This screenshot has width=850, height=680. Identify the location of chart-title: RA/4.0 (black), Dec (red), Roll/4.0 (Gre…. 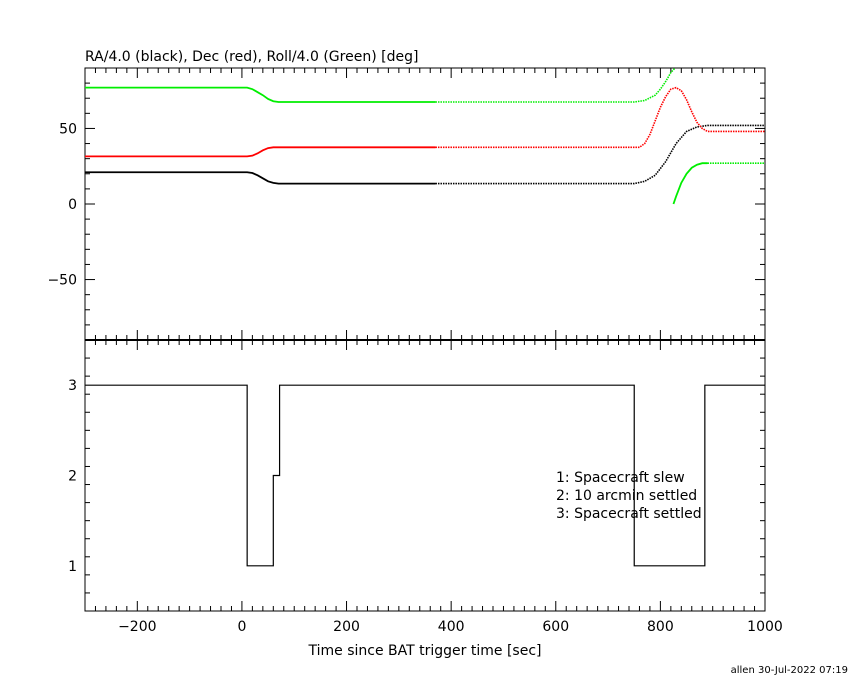
(251, 57).